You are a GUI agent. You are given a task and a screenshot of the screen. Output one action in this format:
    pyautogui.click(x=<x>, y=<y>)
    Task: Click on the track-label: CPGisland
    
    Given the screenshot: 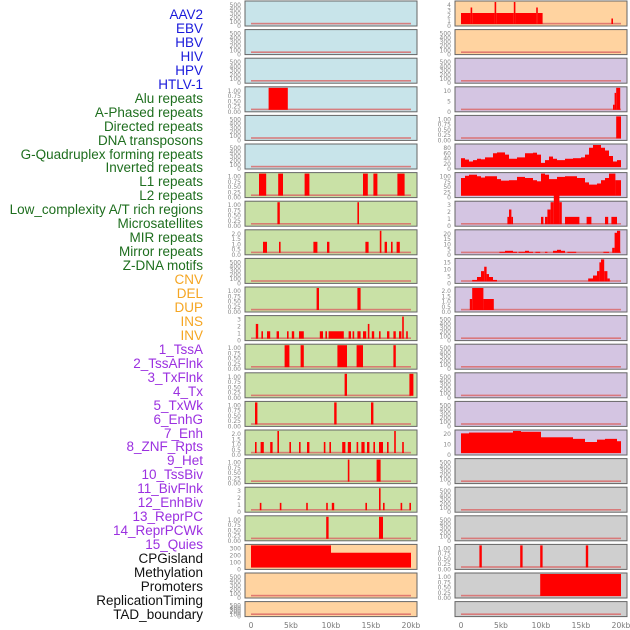 What is the action you would take?
    pyautogui.click(x=170, y=559)
    